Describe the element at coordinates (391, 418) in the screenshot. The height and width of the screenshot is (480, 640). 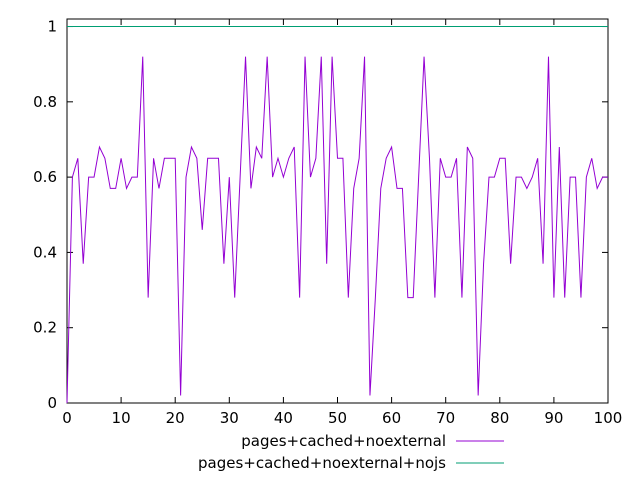
I see `x-tick-label: 60` at that location.